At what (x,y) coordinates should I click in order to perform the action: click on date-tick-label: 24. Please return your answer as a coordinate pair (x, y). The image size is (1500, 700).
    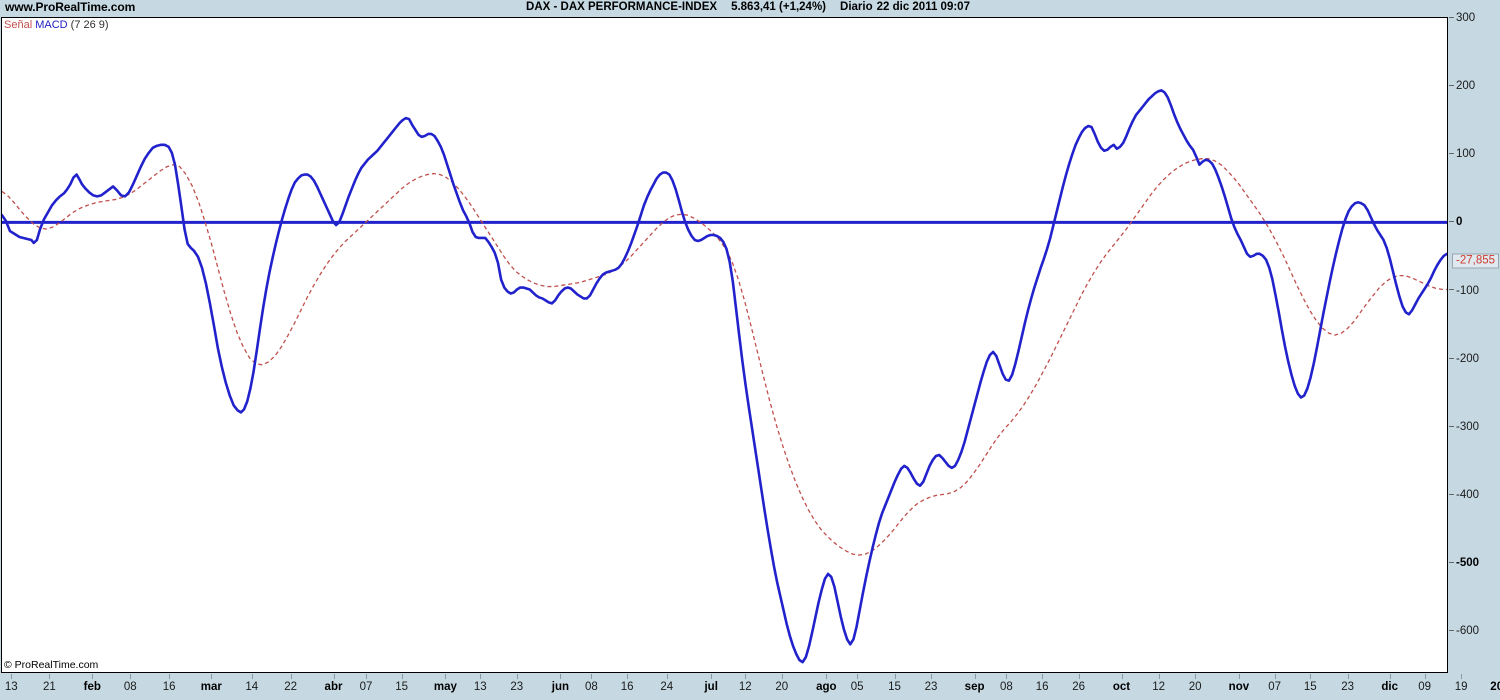
    Looking at the image, I should click on (667, 687).